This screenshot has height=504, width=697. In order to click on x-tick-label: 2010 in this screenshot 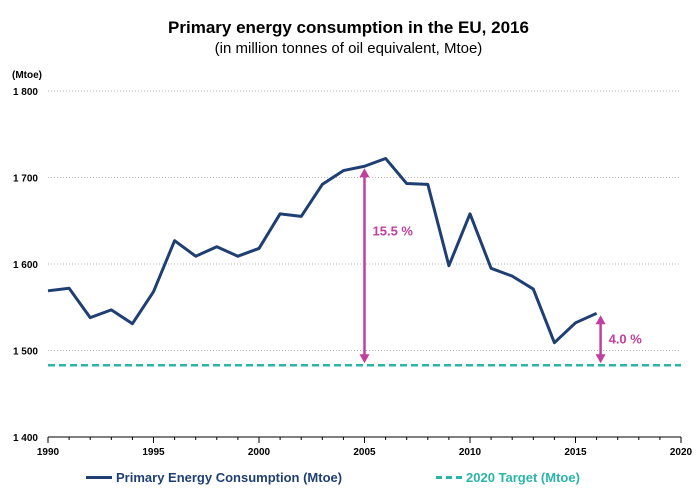, I will do `click(470, 452)`.